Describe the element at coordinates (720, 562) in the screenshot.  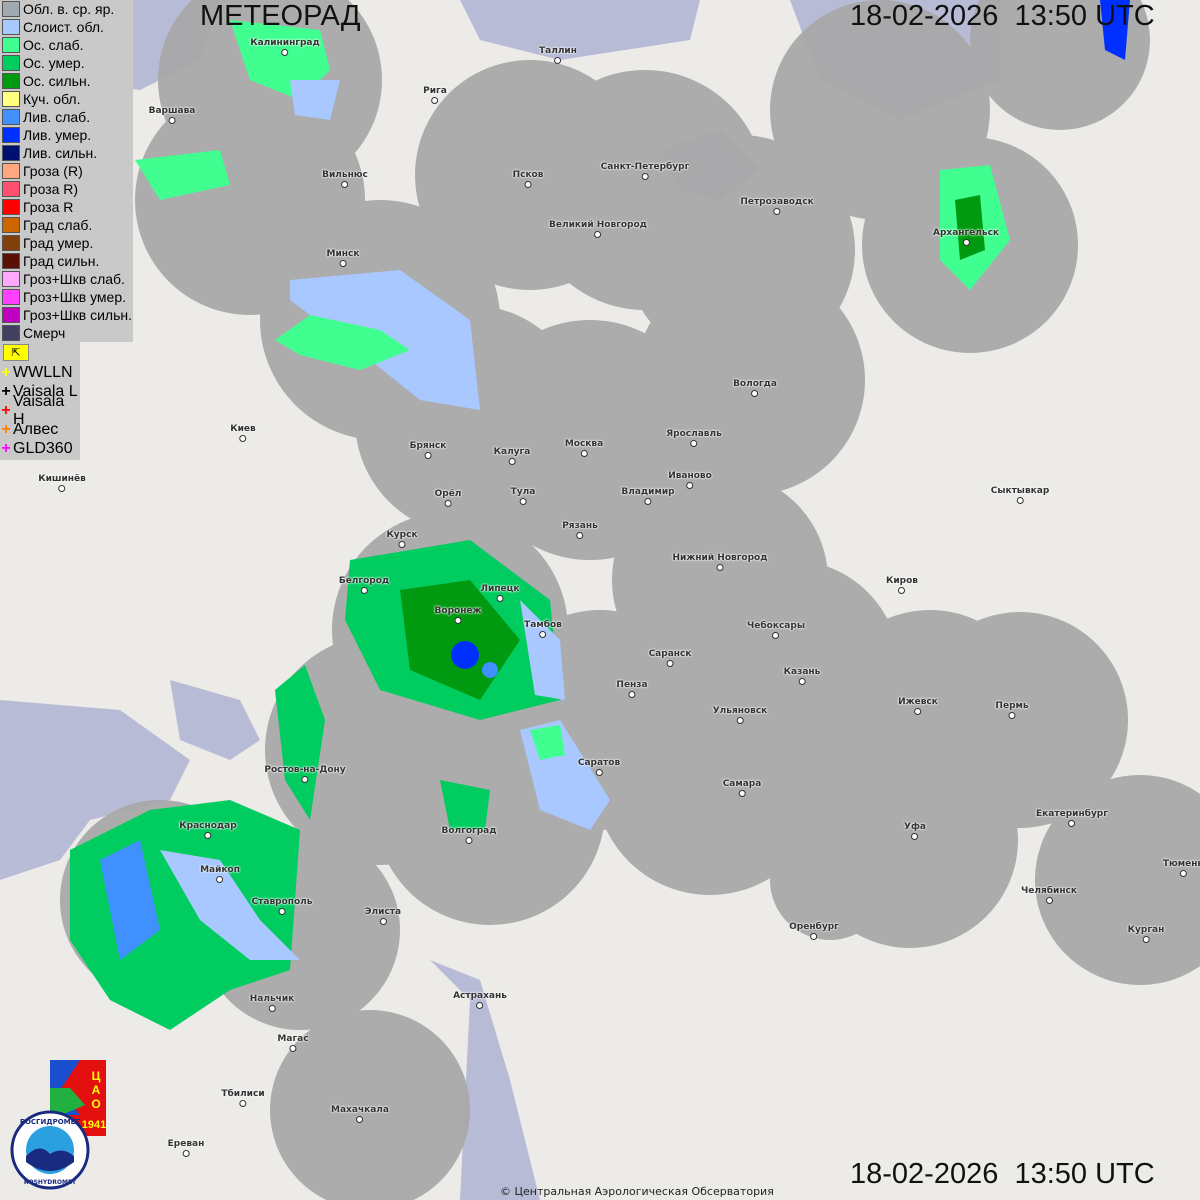
I see `city-label: Нижний Новгород` at that location.